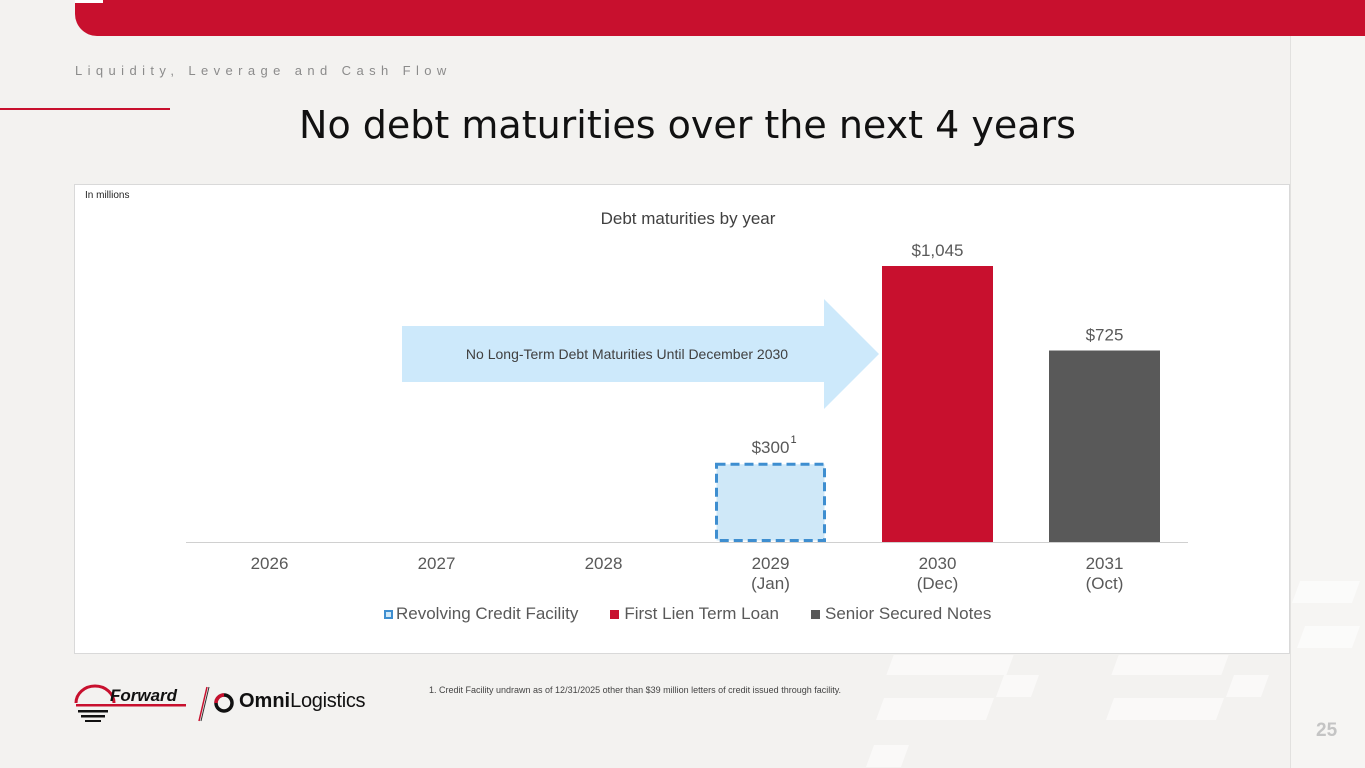 This screenshot has width=1365, height=768. Describe the element at coordinates (89, 1) in the screenshot. I see `banner-notch` at that location.